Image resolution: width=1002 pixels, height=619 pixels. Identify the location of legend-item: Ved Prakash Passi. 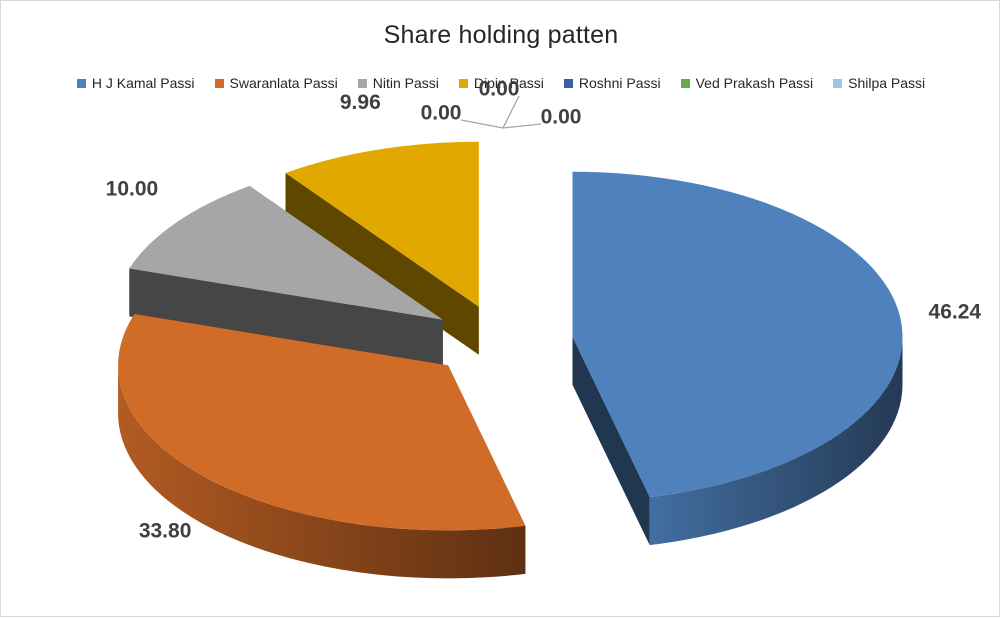
(747, 83).